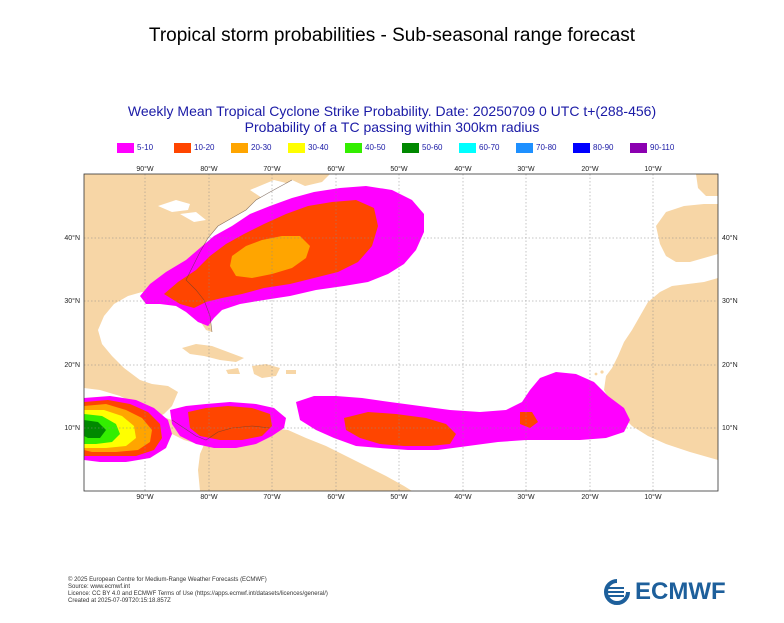 This screenshot has width=784, height=623. I want to click on cuba-land, so click(213, 353).